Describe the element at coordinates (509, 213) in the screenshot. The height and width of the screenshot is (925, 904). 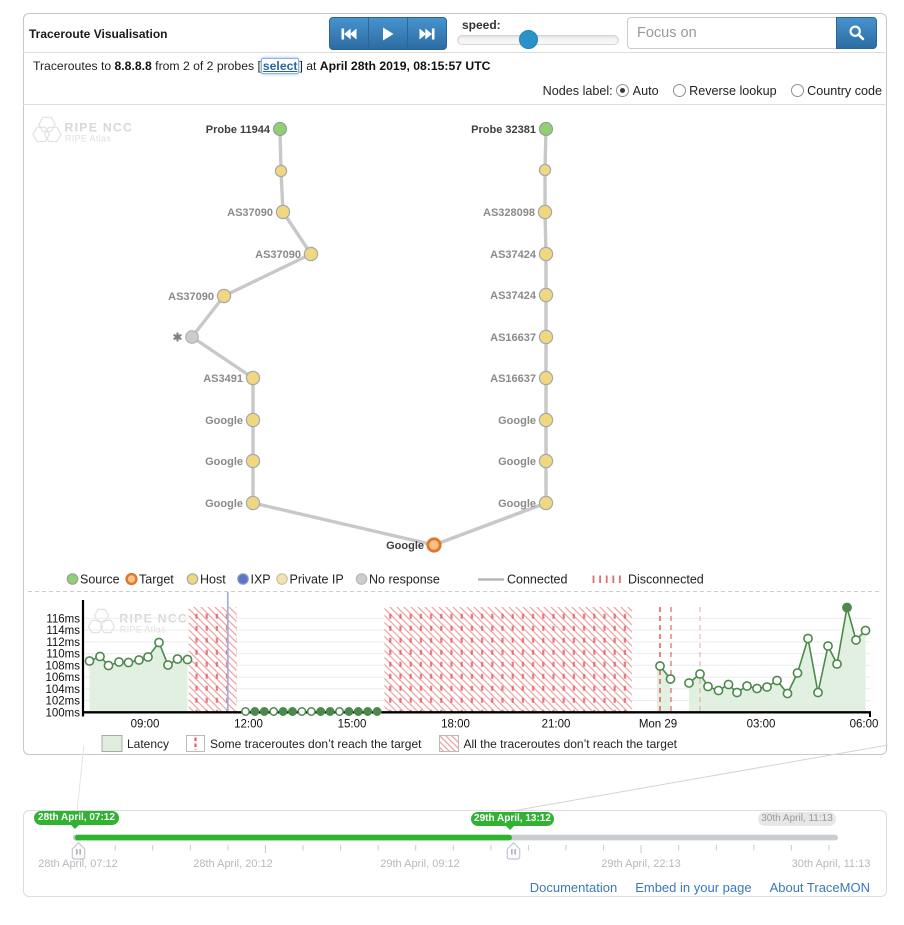
I see `svg-text: AS328098` at that location.